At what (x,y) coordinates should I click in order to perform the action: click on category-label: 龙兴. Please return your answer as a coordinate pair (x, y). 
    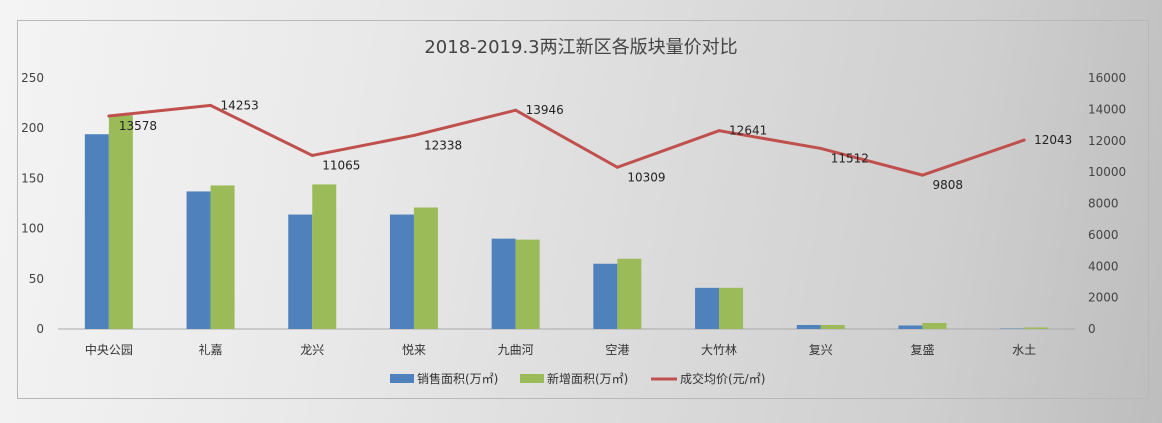
    Looking at the image, I should click on (312, 350).